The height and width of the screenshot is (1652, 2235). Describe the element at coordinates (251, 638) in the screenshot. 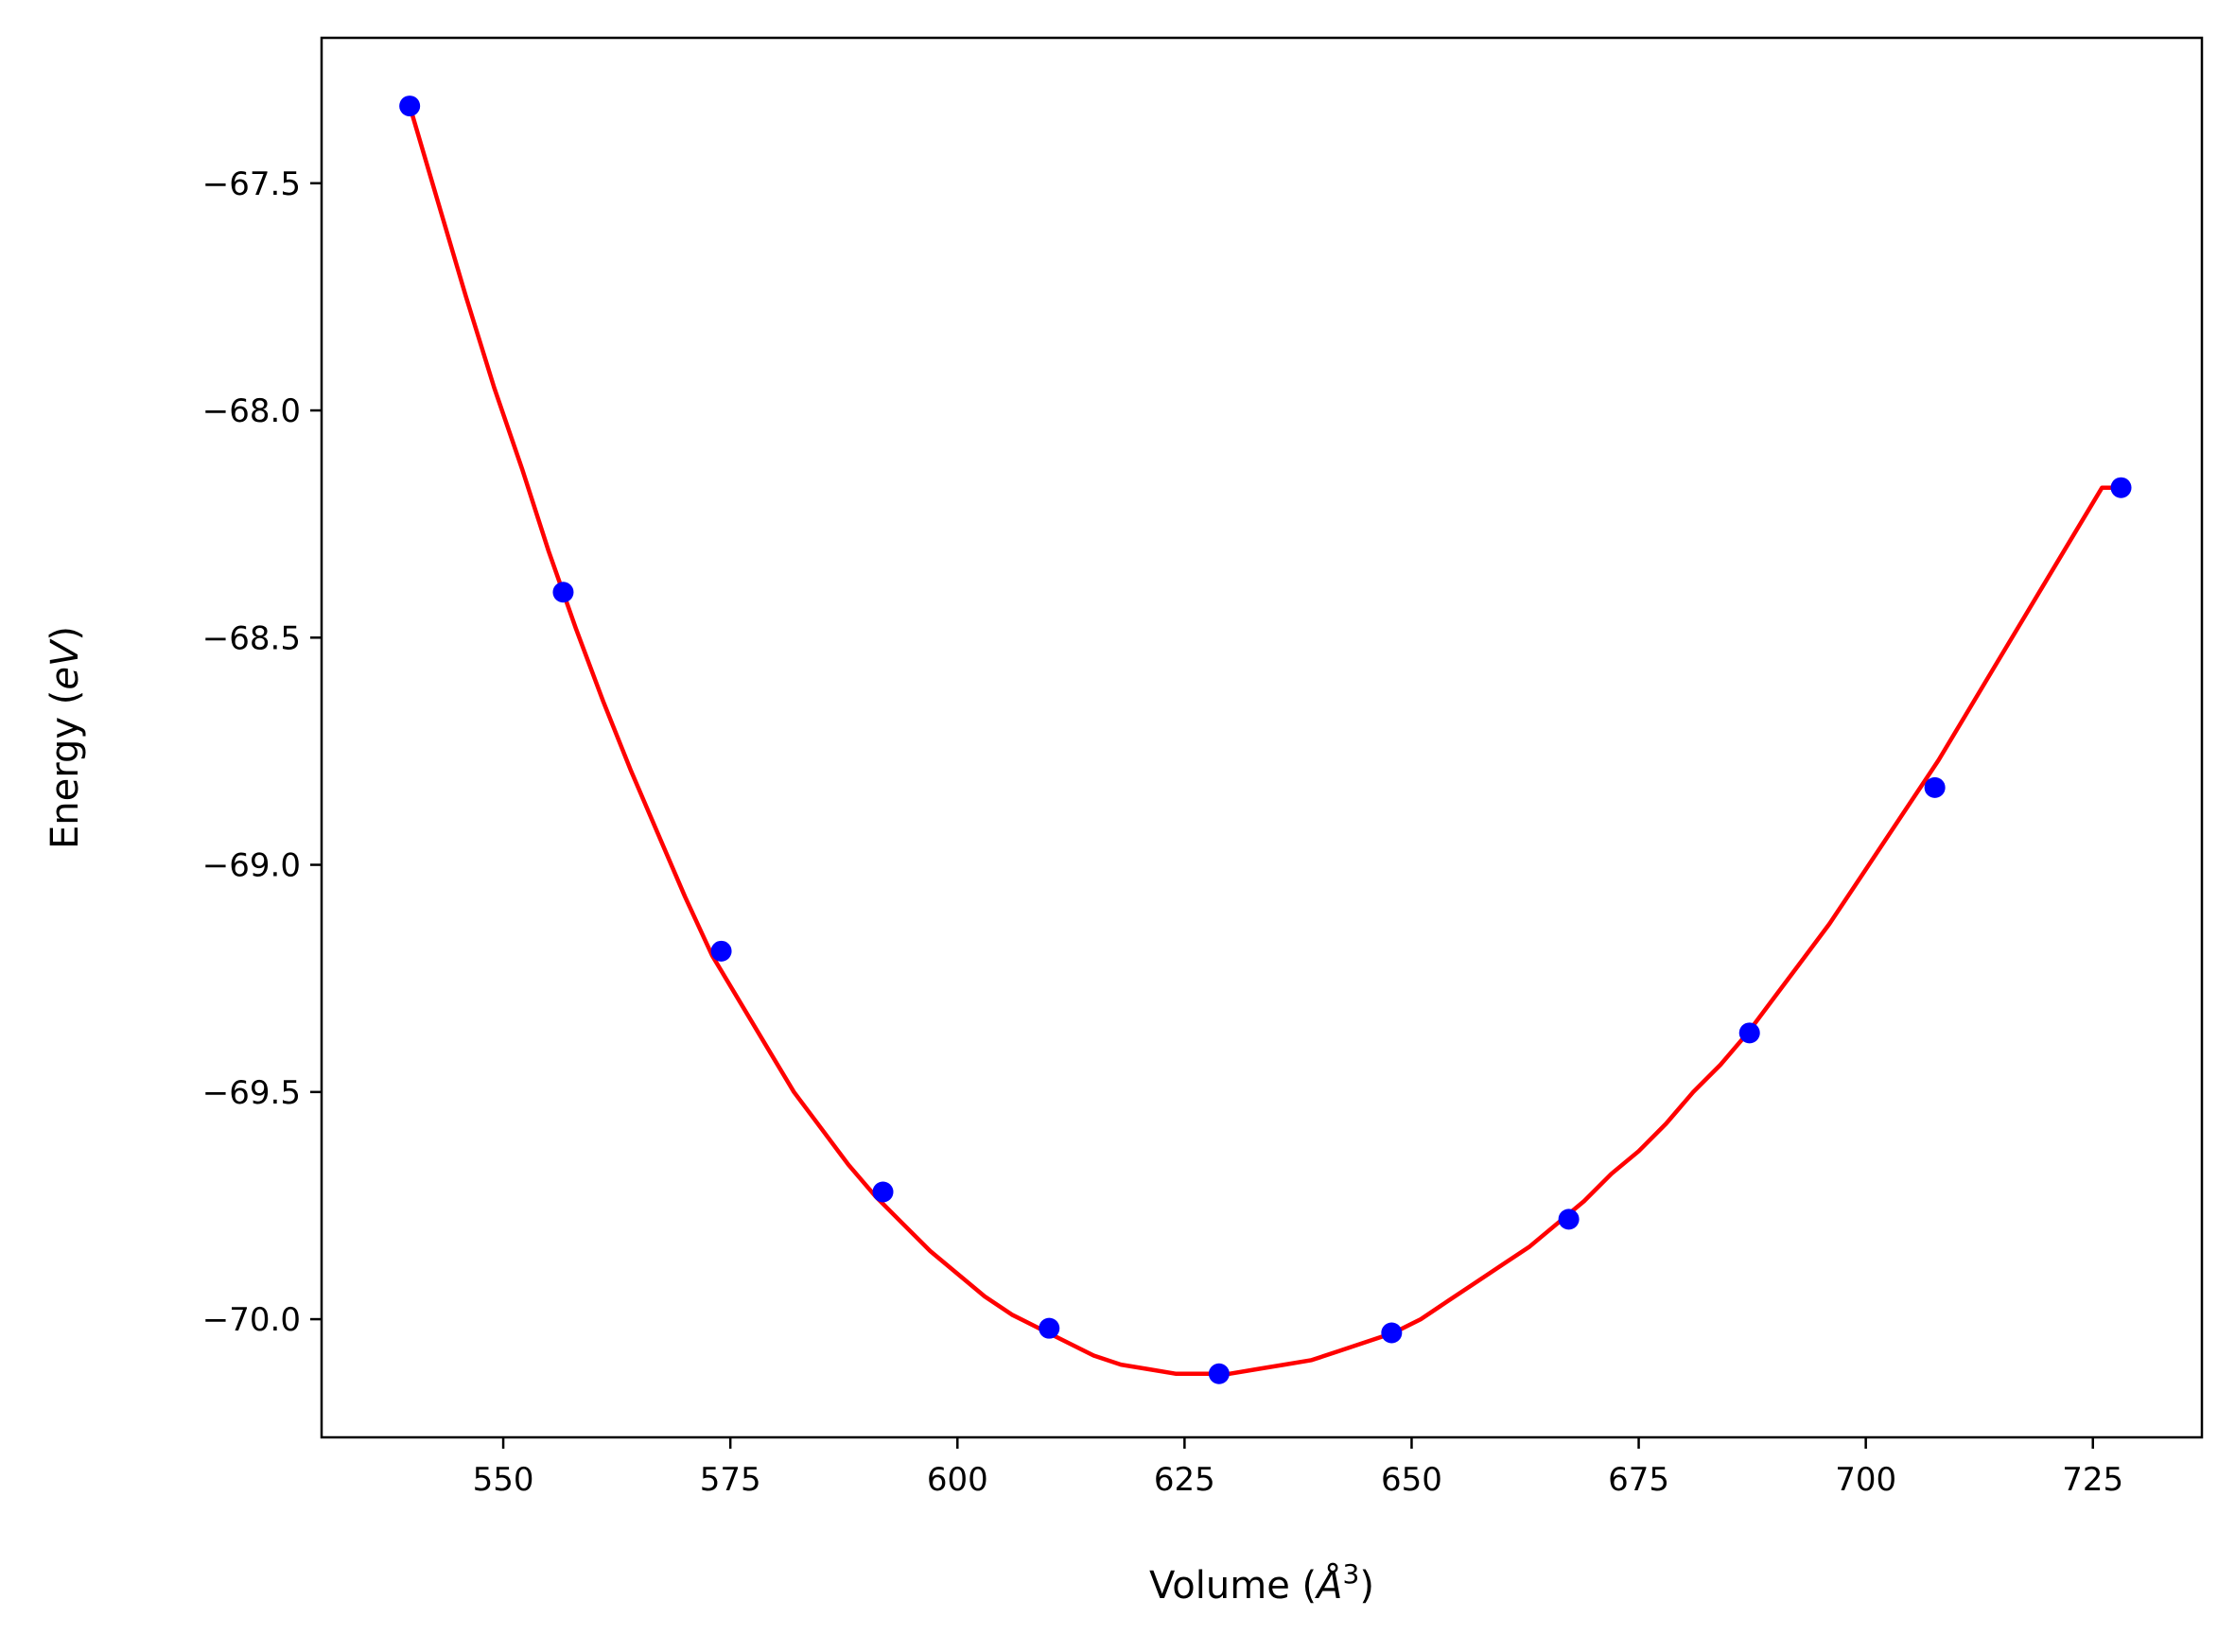

I see `y-tick-label: −68.5` at that location.